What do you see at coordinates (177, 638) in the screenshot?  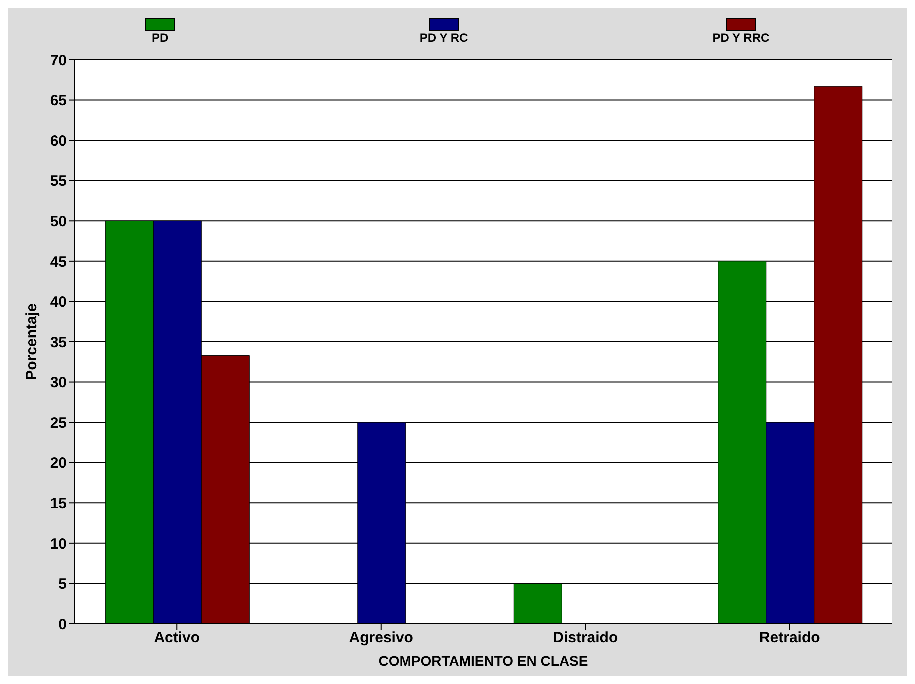 I see `x-tick-label: Activo` at bounding box center [177, 638].